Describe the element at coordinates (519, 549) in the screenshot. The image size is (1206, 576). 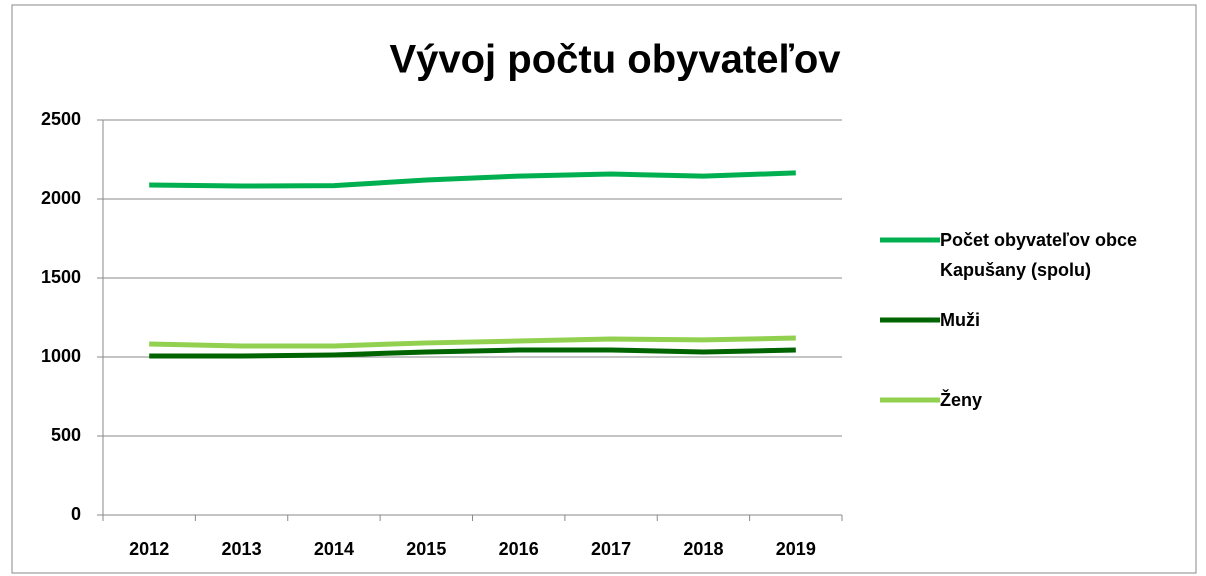
I see `x-tick-label: 2016` at that location.